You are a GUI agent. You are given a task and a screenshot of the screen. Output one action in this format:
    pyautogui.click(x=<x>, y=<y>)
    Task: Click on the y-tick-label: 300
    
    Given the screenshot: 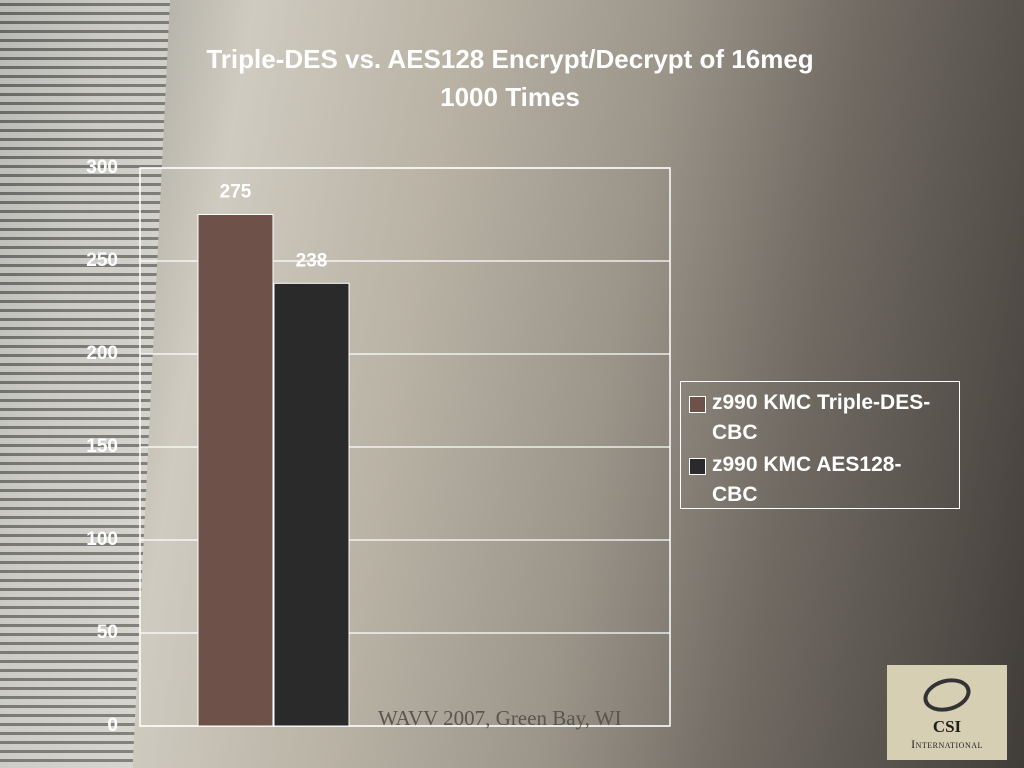 What is the action you would take?
    pyautogui.click(x=102, y=167)
    